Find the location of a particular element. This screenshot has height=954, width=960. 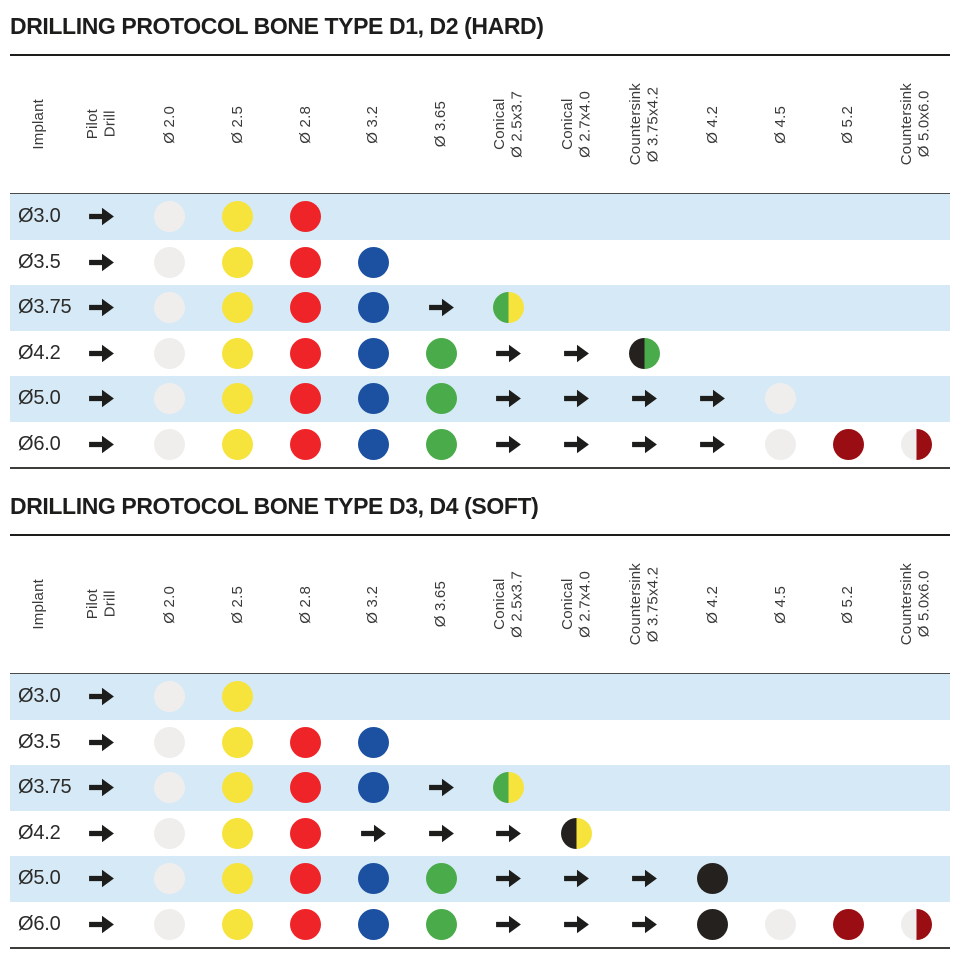

half-dot-green-yellow is located at coordinates (509, 788).